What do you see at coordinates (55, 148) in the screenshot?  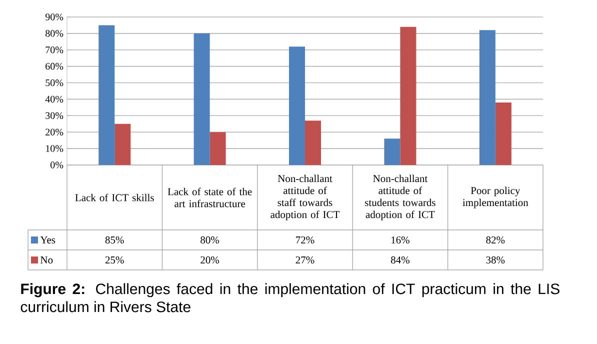 I see `y-tick-label: 10%` at bounding box center [55, 148].